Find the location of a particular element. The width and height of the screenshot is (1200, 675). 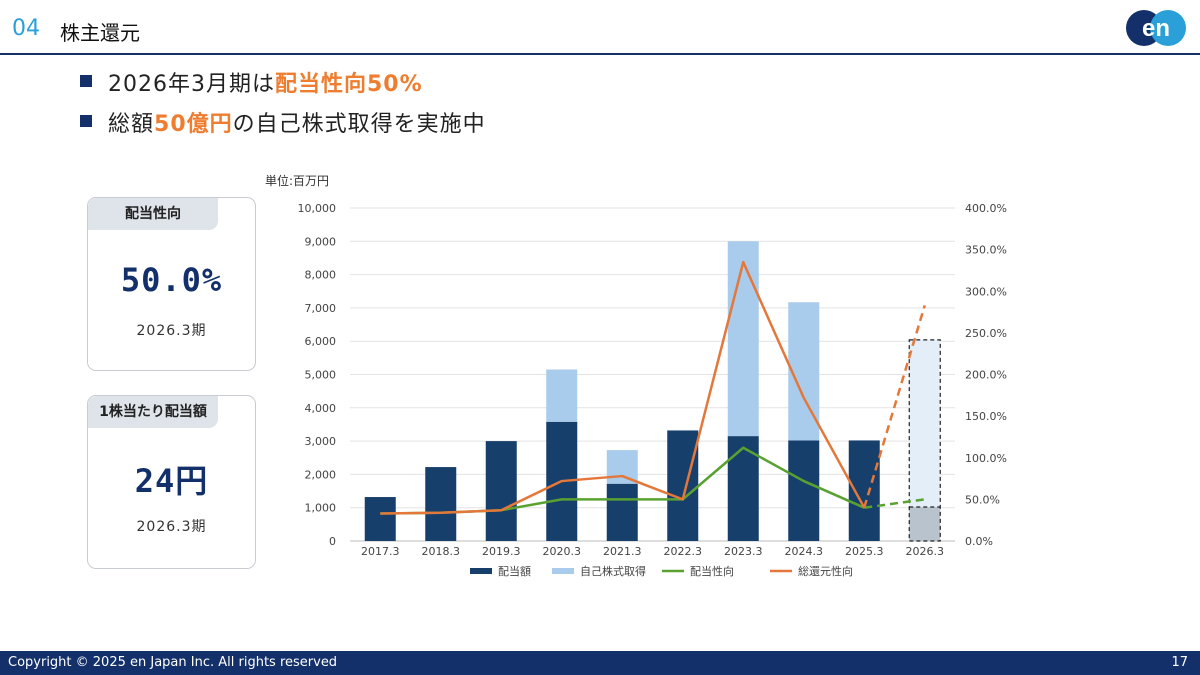

card-value: 50.0% is located at coordinates (171, 280).